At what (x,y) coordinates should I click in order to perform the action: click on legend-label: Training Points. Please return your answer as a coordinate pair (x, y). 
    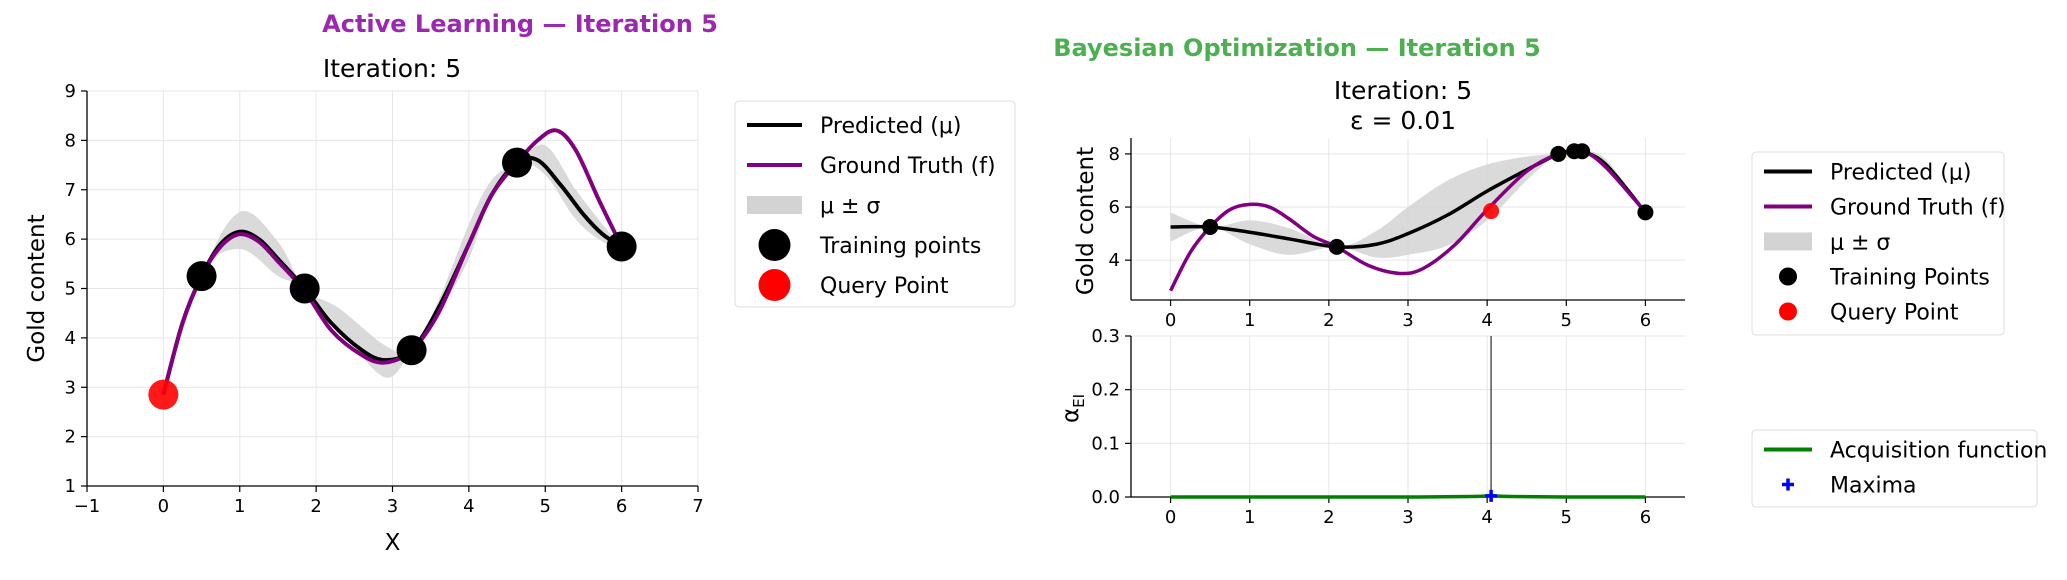
    Looking at the image, I should click on (1909, 278).